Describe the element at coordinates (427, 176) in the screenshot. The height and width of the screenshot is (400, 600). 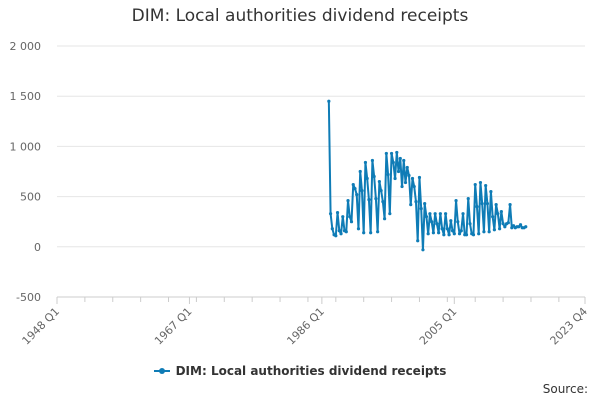
I see `series-line` at that location.